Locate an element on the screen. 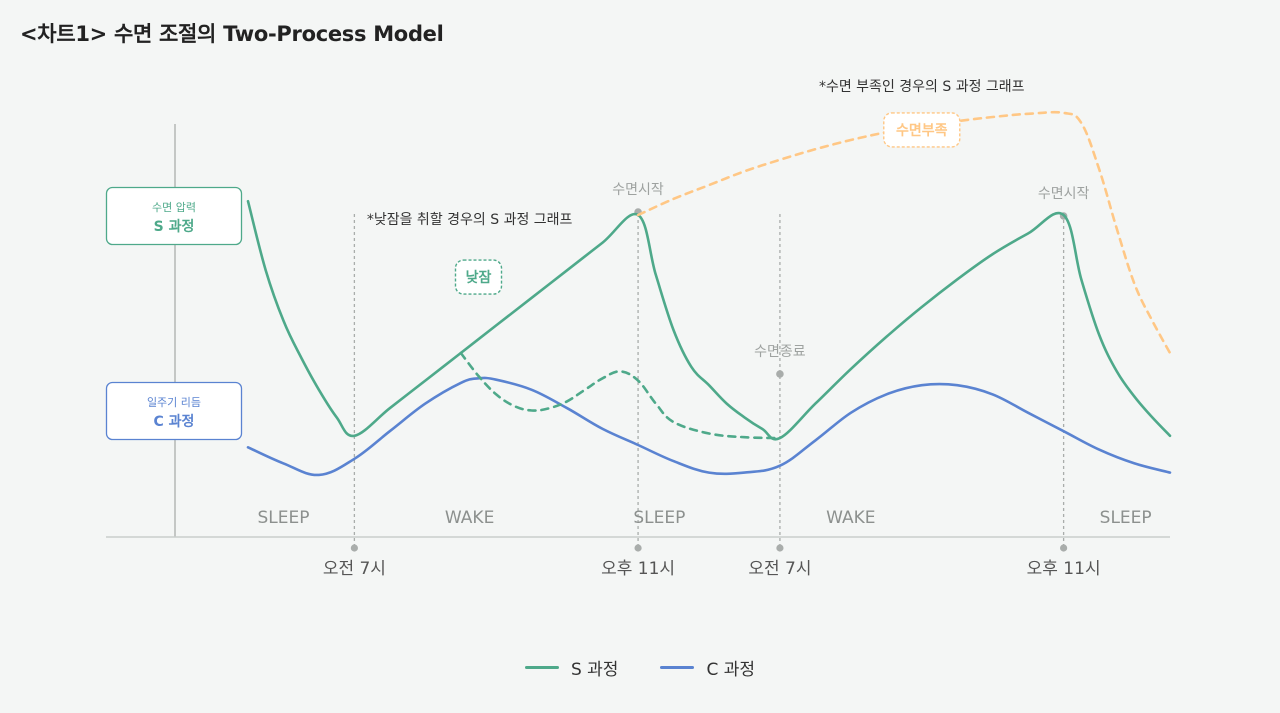  legend: S 과정 C 과정 is located at coordinates (640, 667).